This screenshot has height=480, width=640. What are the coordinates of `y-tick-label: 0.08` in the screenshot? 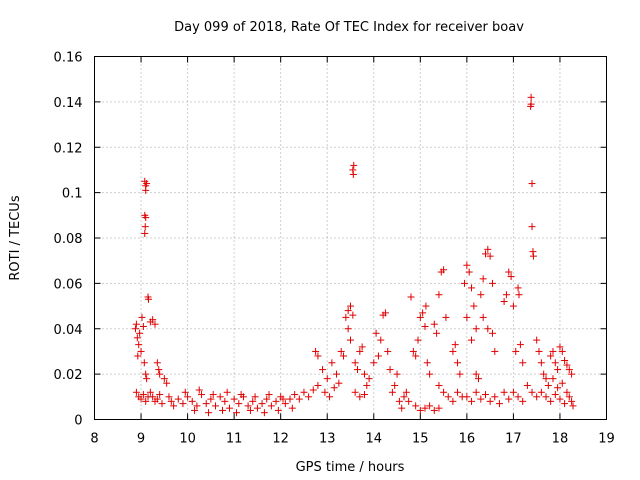 It's located at (68, 239).